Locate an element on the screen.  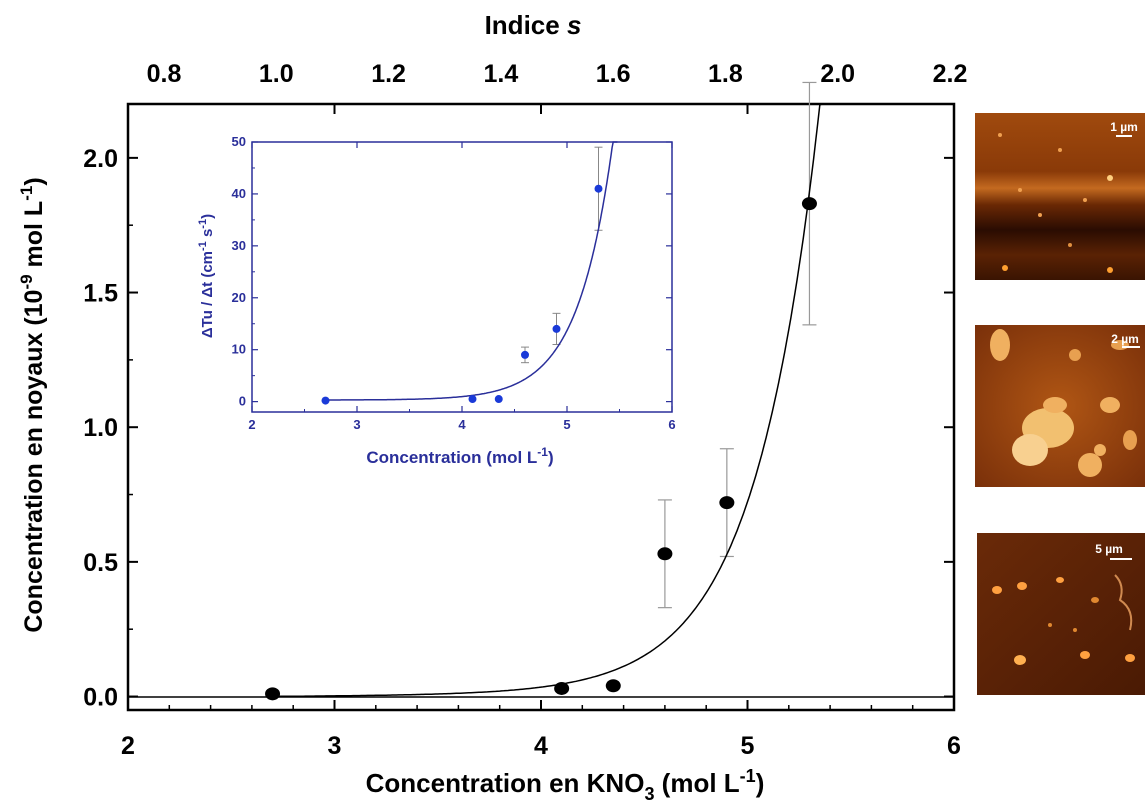
x-tick-label: 6 is located at coordinates (954, 746).